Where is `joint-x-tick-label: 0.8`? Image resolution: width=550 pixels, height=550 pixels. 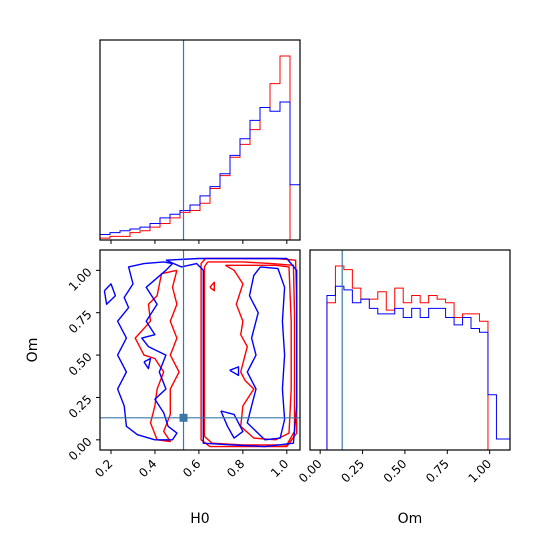 joint-x-tick-label: 0.8 is located at coordinates (235, 468).